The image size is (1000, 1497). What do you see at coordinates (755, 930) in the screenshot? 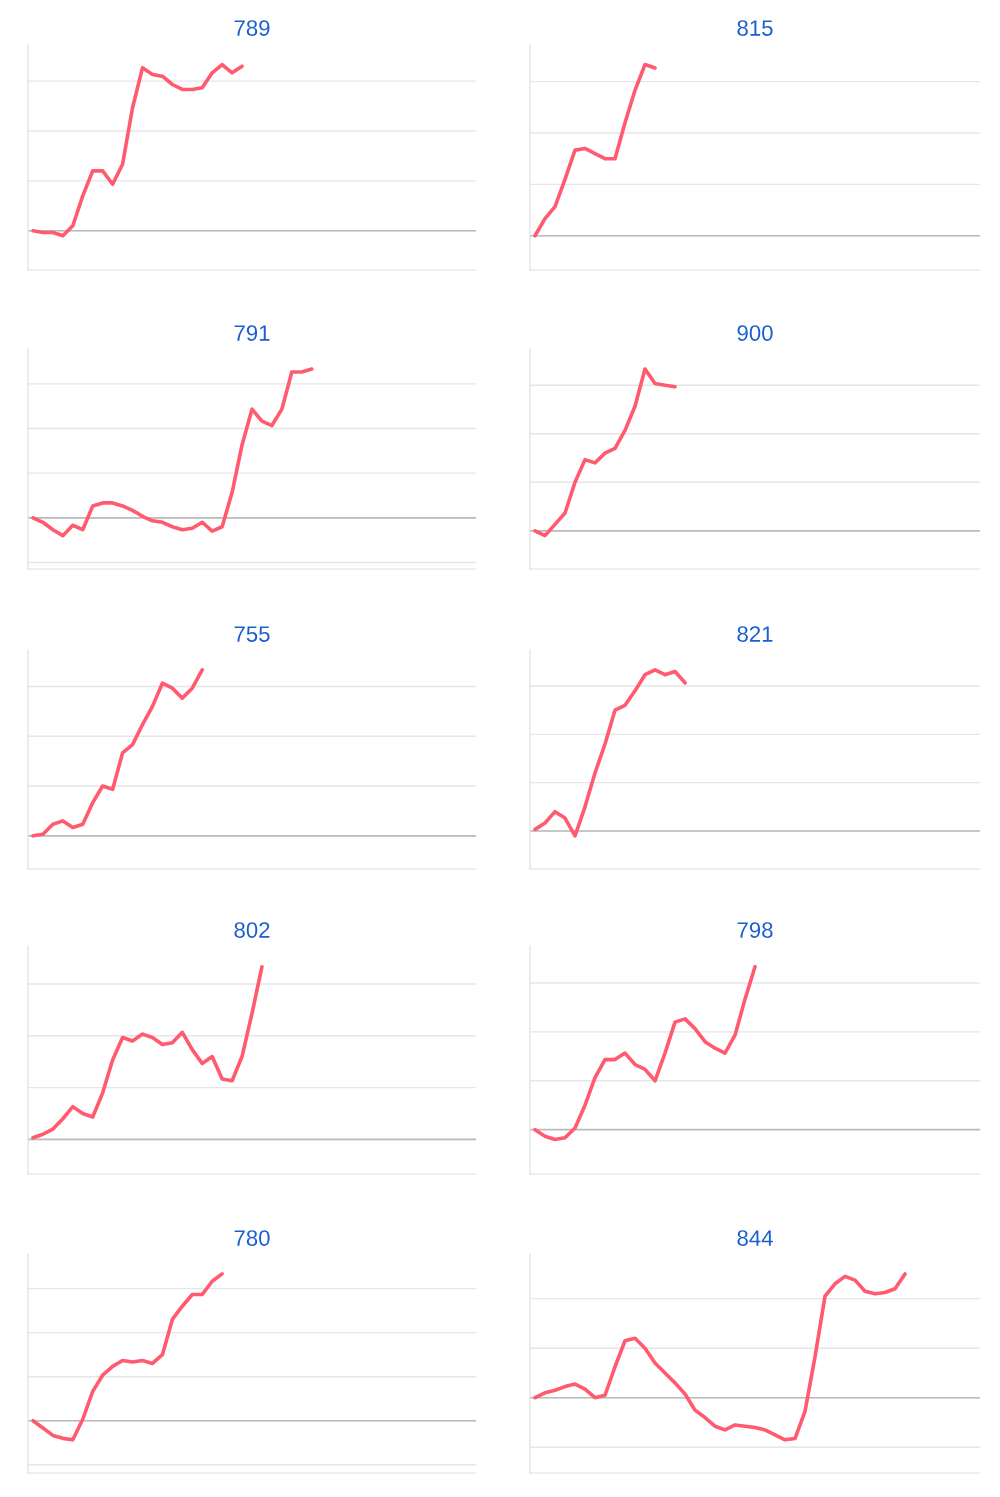
I see `chart-title: 798` at bounding box center [755, 930].